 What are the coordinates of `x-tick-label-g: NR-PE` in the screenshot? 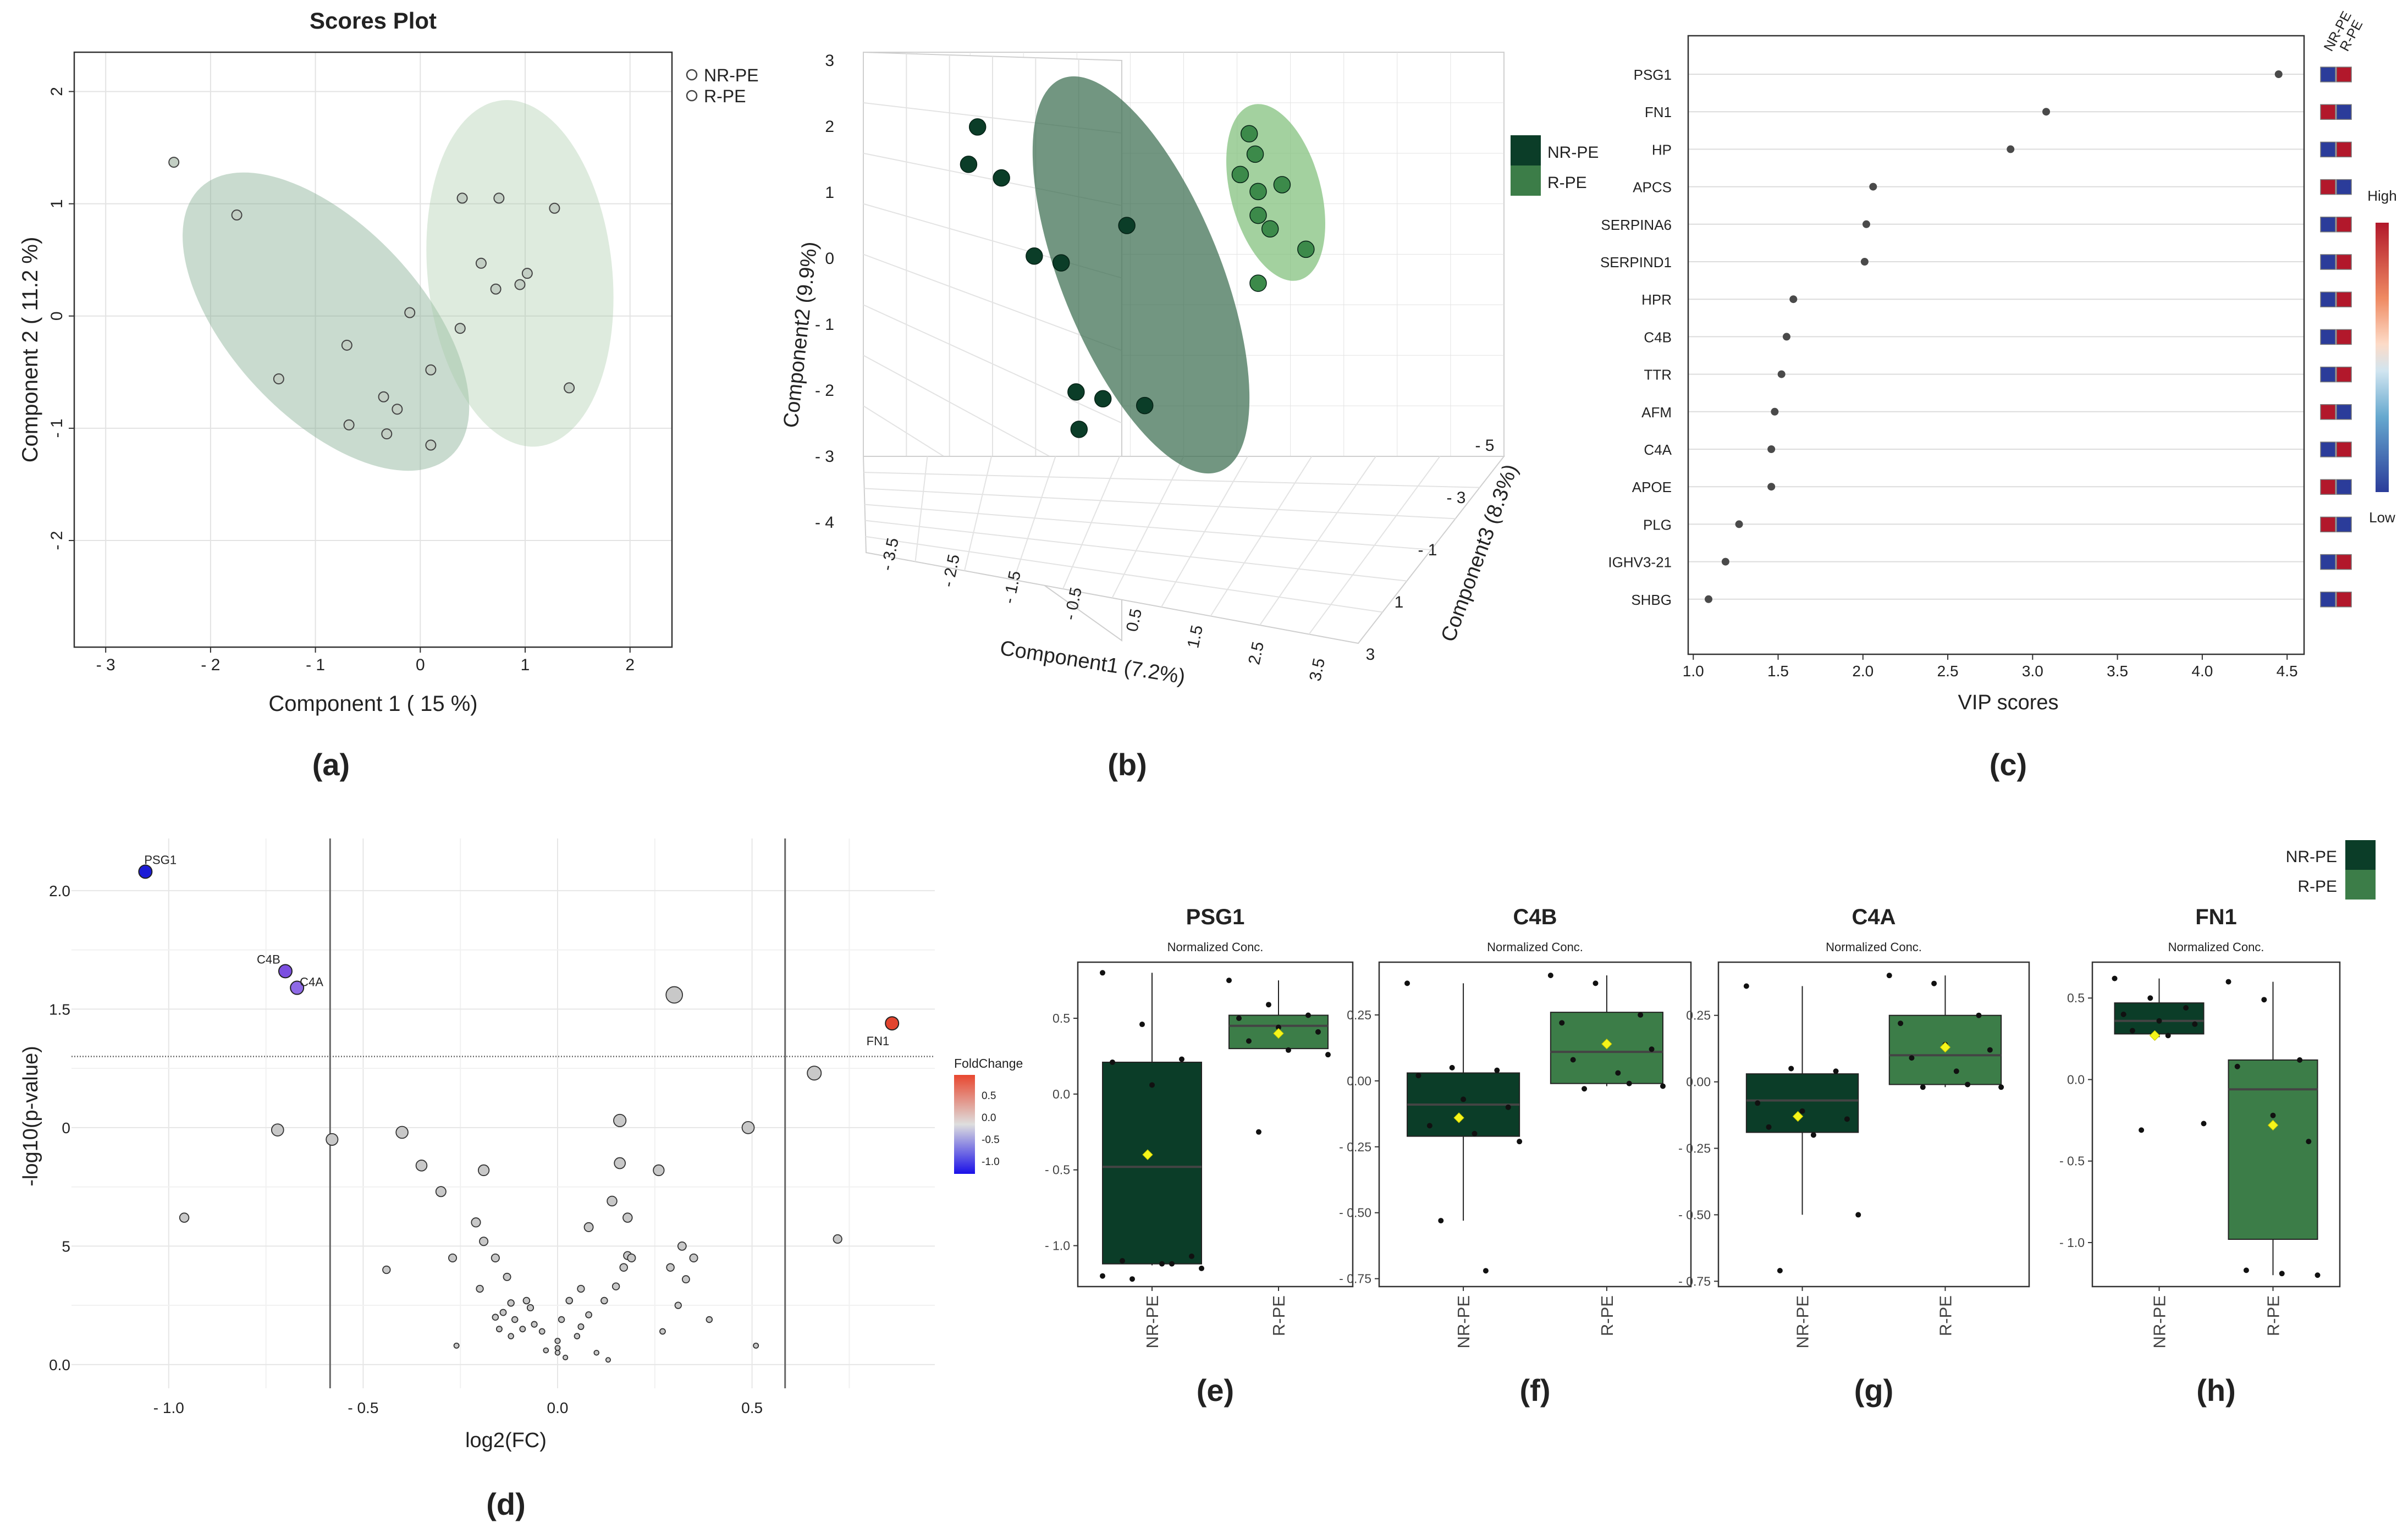 It's located at (1802, 1321).